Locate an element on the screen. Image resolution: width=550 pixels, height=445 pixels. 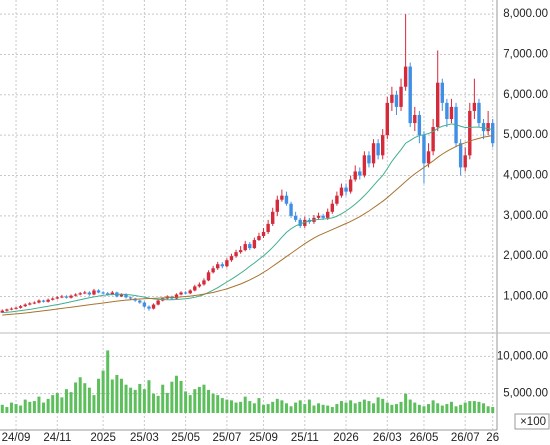
y-tick-label: 5,000.00 is located at coordinates (525, 135).